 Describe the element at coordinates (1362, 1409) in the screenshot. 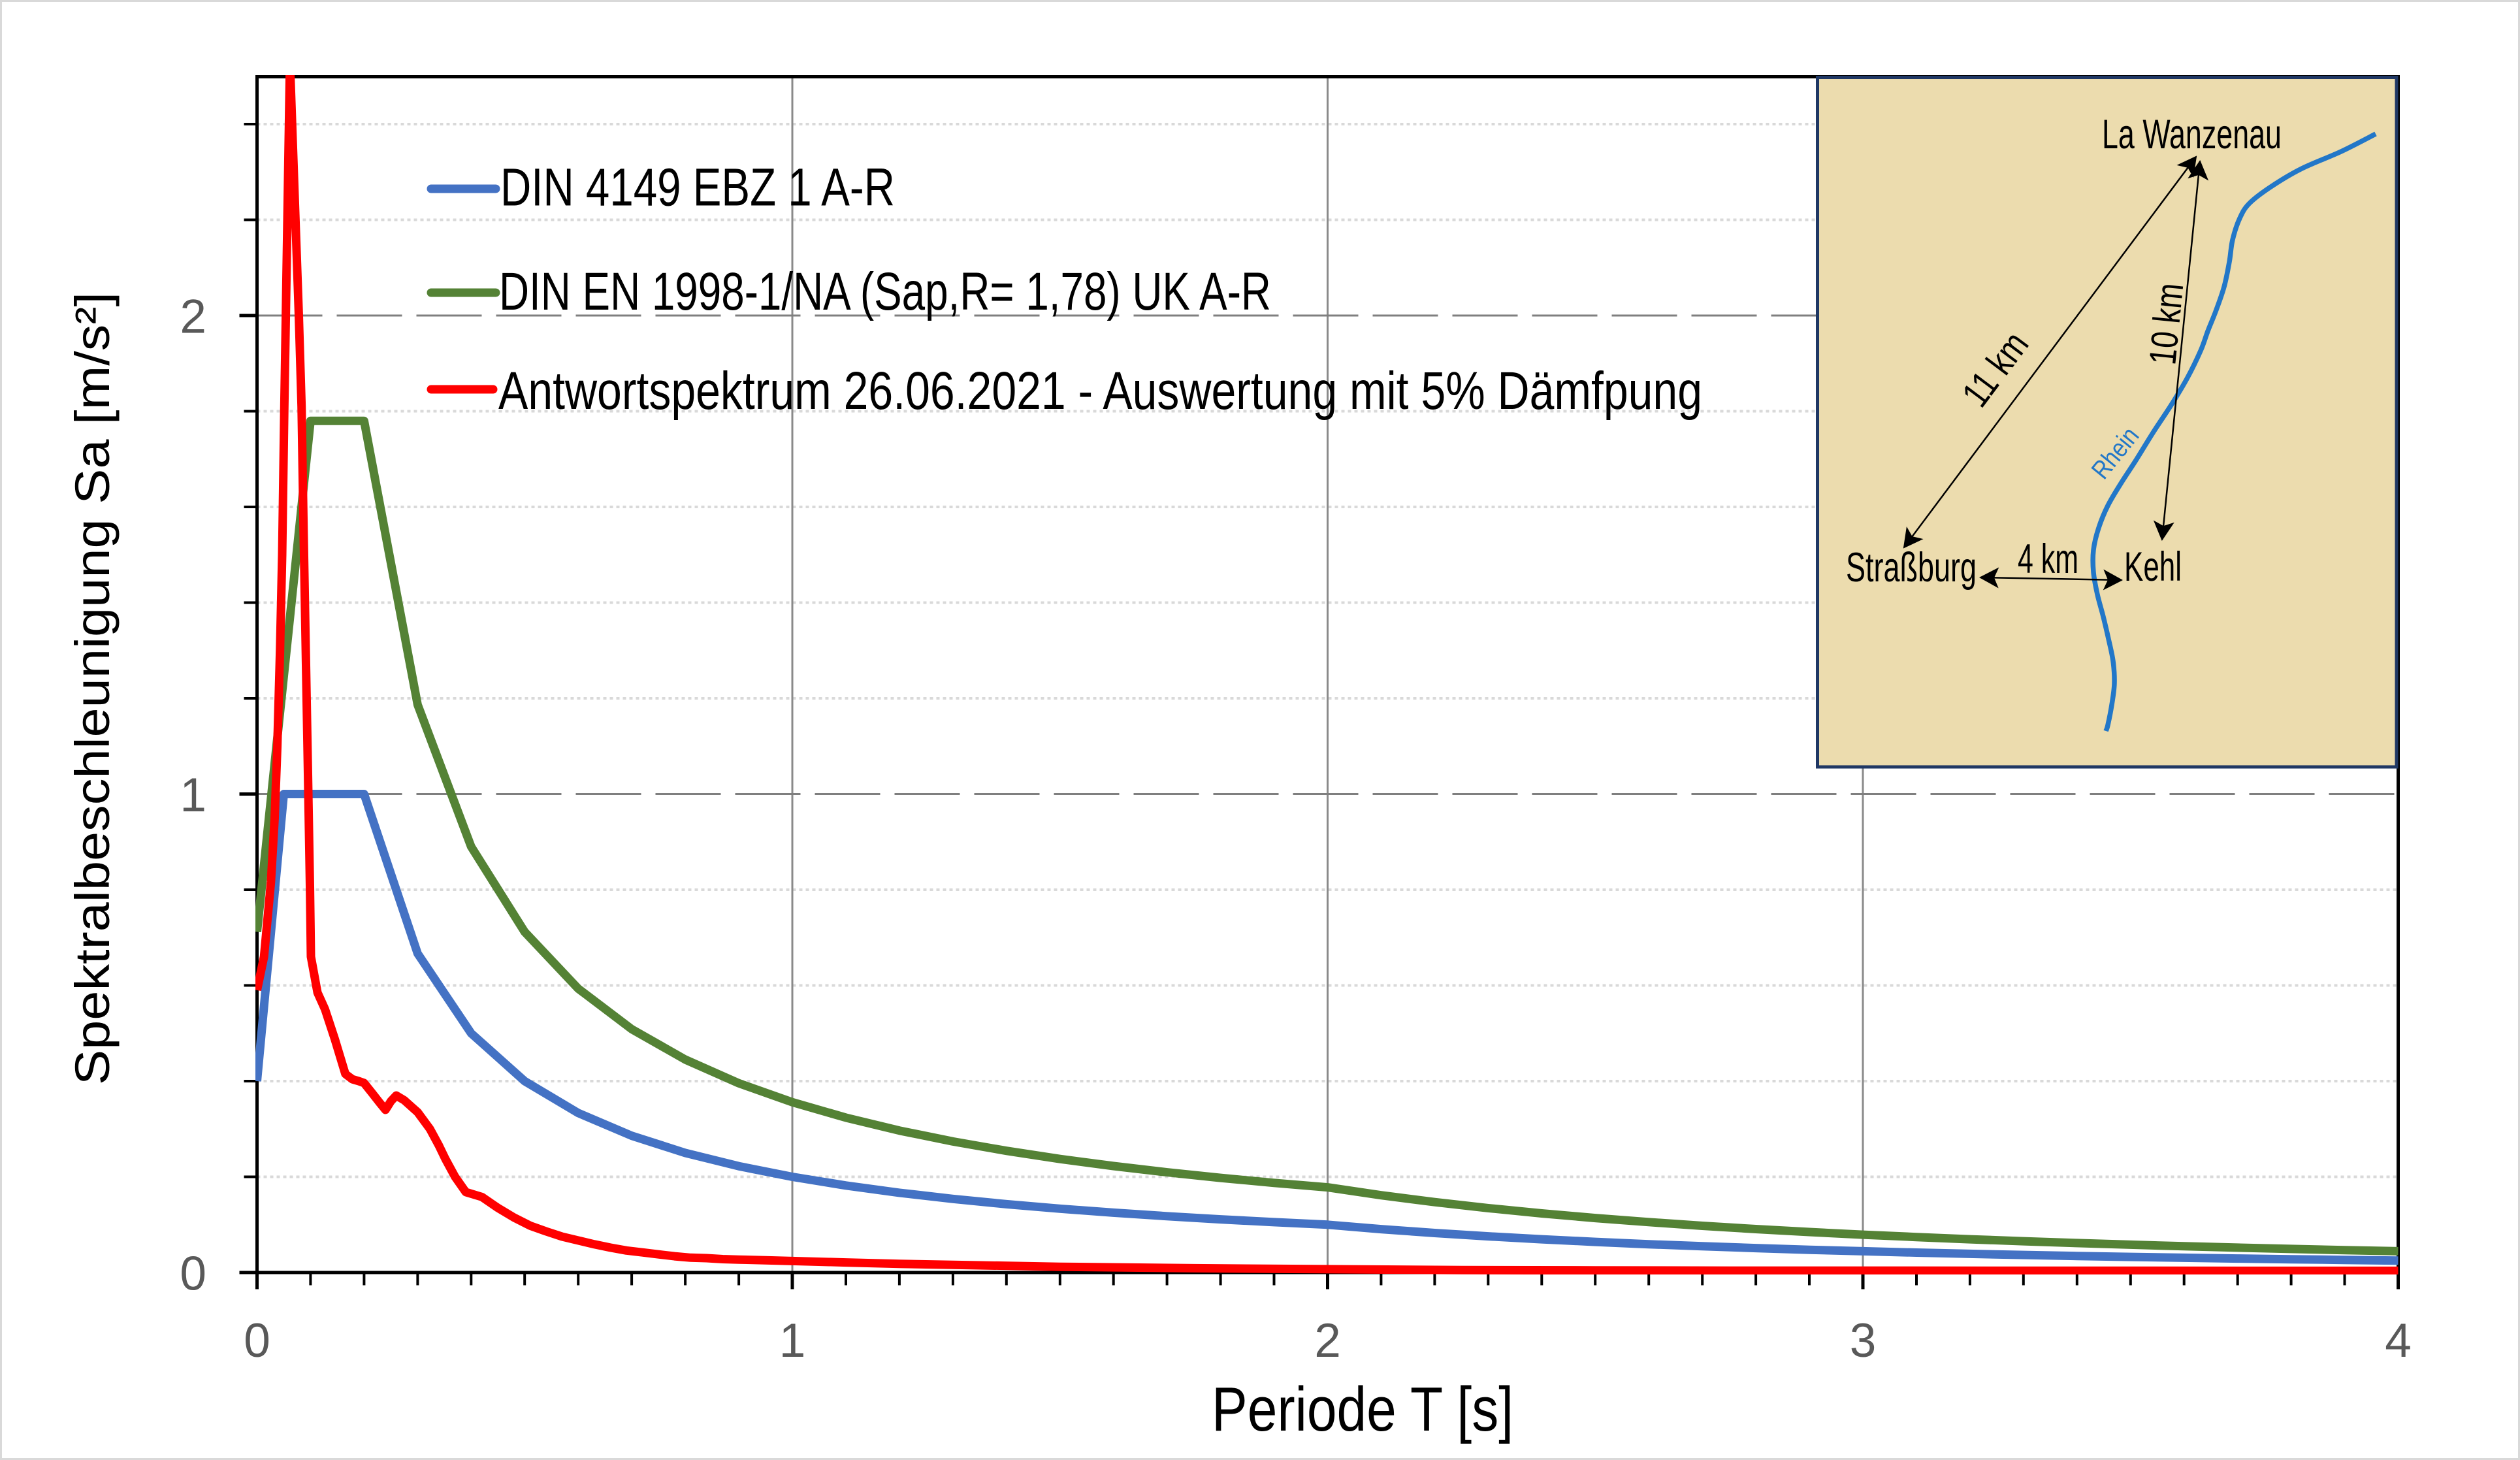

I see `svg-text: Periode T [s]` at that location.